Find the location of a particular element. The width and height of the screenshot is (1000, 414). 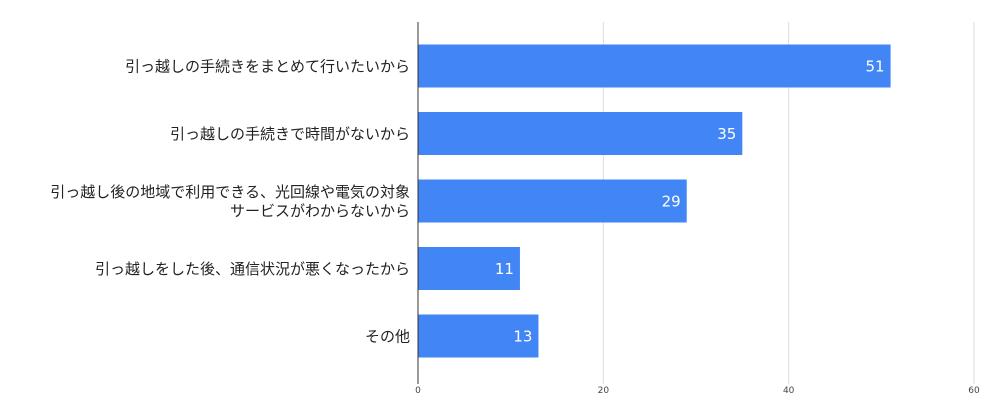

category-label-line: 引っ越し後の地域で利用できる、光回線や電気の対象 is located at coordinates (230, 192).